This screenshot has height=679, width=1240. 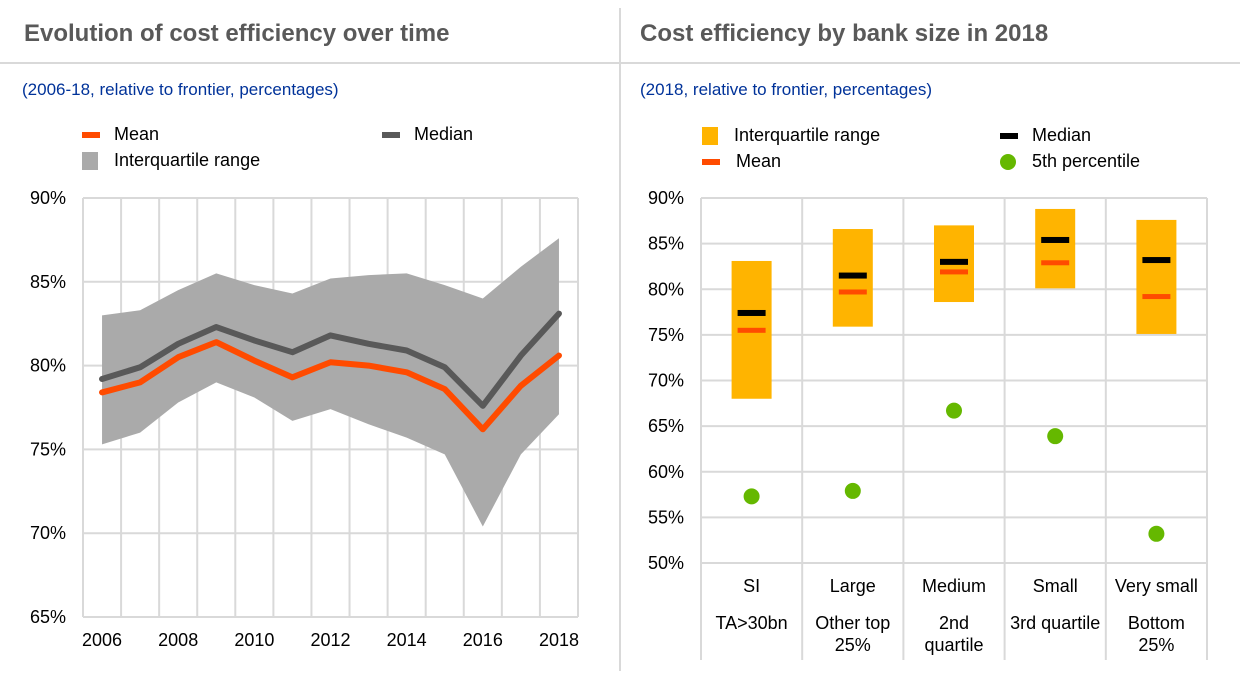 What do you see at coordinates (330, 640) in the screenshot?
I see `x-tick-label: 2012` at bounding box center [330, 640].